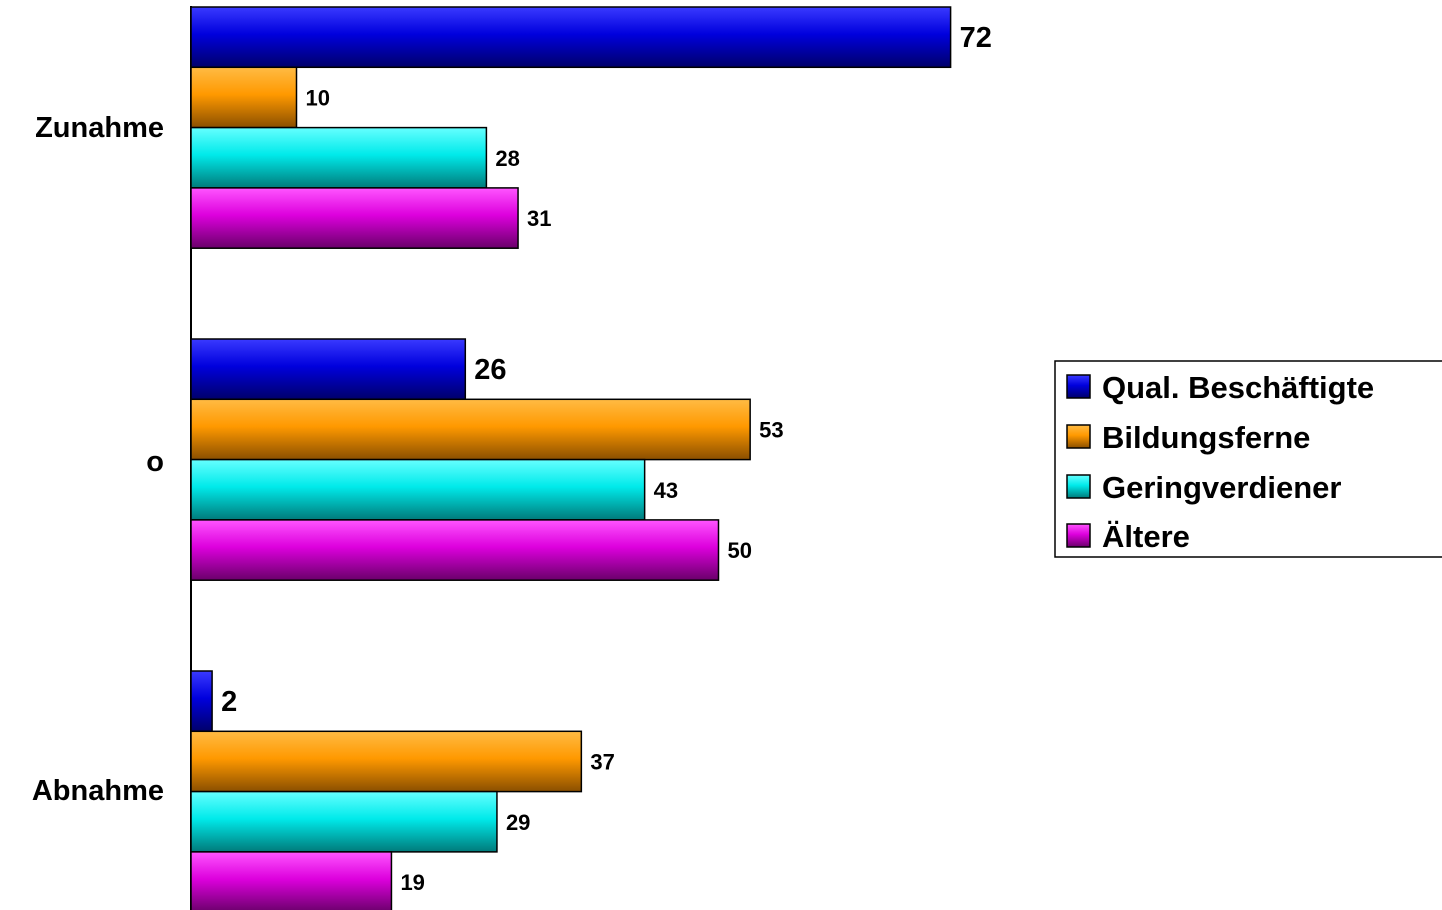  What do you see at coordinates (666, 490) in the screenshot?
I see `data-label: 43` at bounding box center [666, 490].